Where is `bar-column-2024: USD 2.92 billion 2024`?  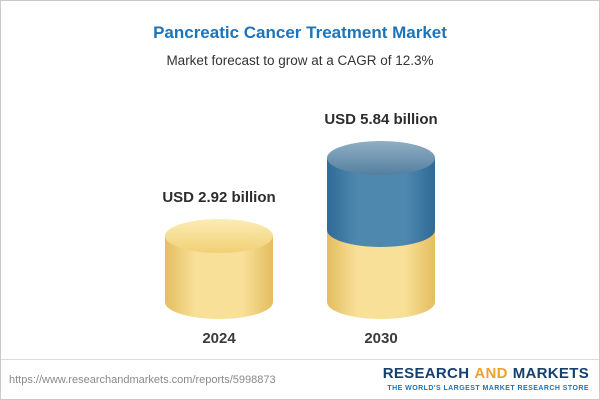
bar-column-2024: USD 2.92 billion 2024 is located at coordinates (219, 268).